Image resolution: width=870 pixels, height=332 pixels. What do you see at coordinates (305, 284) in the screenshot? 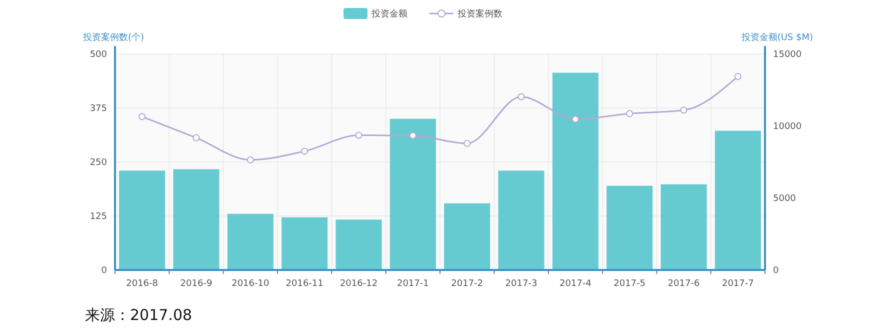
I see `x-tick-label: 2016-11` at bounding box center [305, 284].